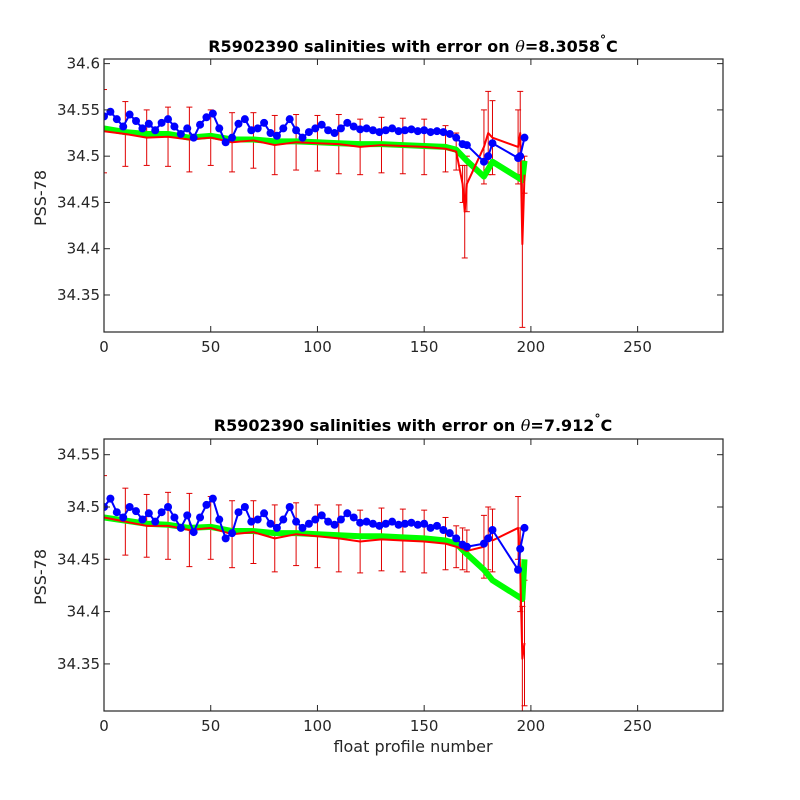 This screenshot has height=800, width=800. What do you see at coordinates (78, 455) in the screenshot?
I see `bottom-panel-ytick-label: 34.55` at bounding box center [78, 455].